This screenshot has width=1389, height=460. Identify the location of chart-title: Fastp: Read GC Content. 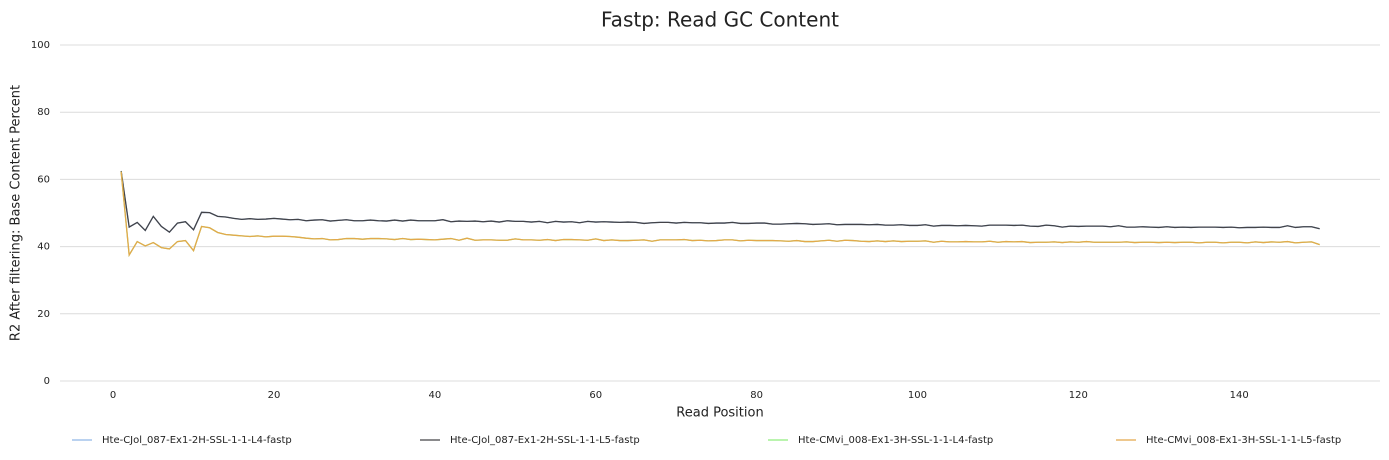
(720, 20).